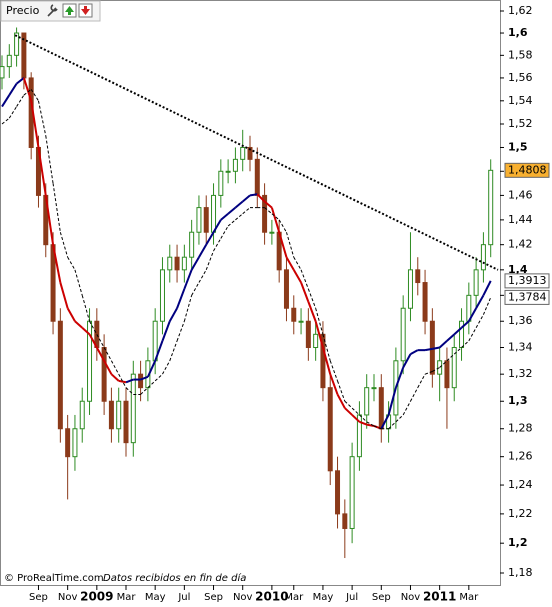 This screenshot has width=552, height=607. What do you see at coordinates (52, 10) in the screenshot?
I see `settings-icon` at bounding box center [52, 10].